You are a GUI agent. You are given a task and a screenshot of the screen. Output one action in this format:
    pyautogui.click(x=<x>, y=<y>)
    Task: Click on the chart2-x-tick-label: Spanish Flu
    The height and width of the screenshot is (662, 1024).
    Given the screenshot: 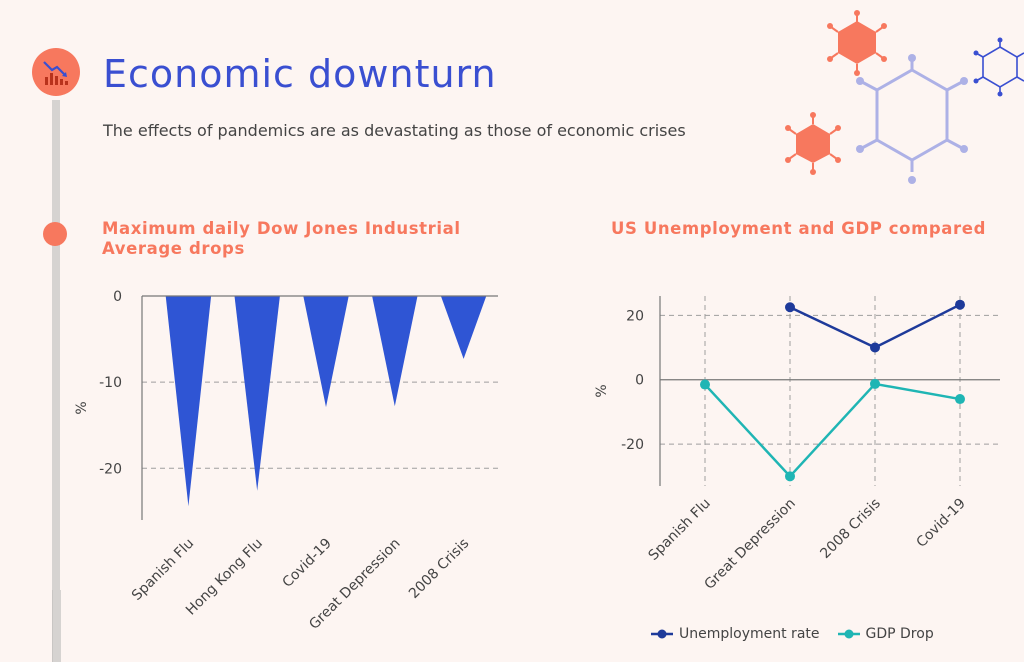 What is the action you would take?
    pyautogui.click(x=680, y=530)
    